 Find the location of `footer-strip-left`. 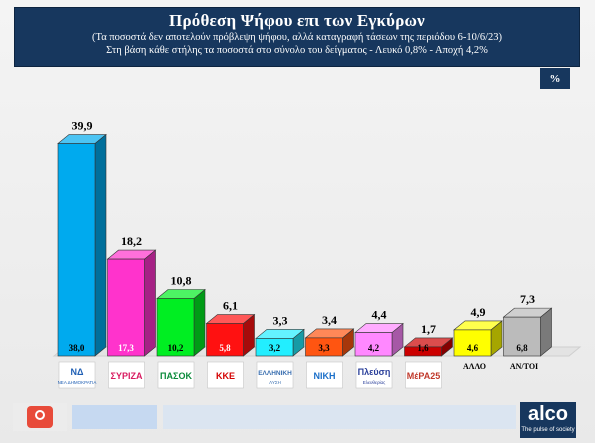

footer-strip-left is located at coordinates (114, 417).